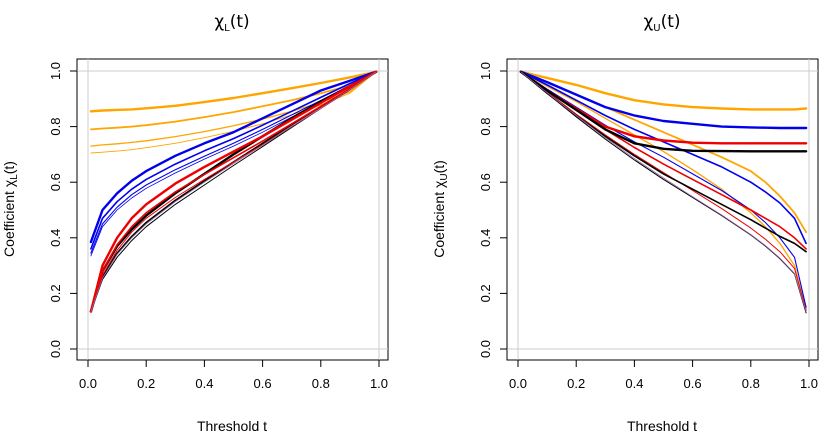 The width and height of the screenshot is (830, 438). What do you see at coordinates (440, 209) in the screenshot?
I see `panel-right-ylabel: Coefficient χU(t)` at bounding box center [440, 209].